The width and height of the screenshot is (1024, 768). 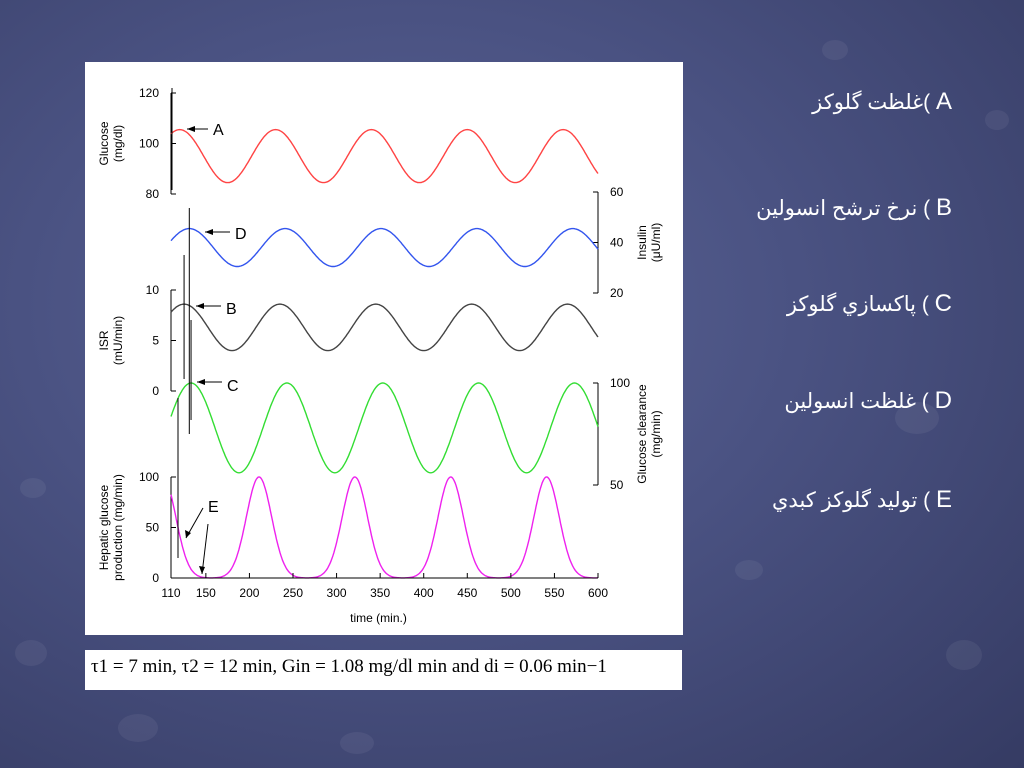 What do you see at coordinates (598, 593) in the screenshot?
I see `x-tick-label: 600` at bounding box center [598, 593].